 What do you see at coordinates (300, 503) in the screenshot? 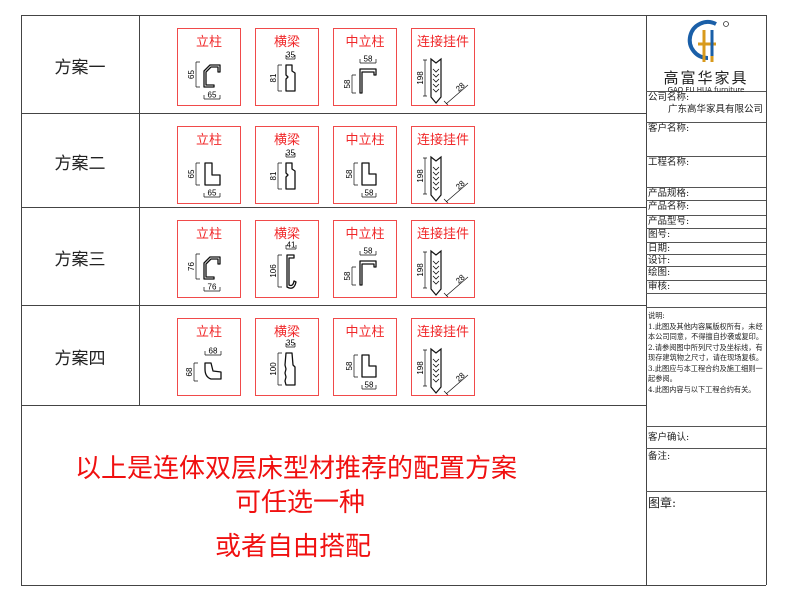
I see `summary-line-2: 可任选一种` at bounding box center [300, 503].